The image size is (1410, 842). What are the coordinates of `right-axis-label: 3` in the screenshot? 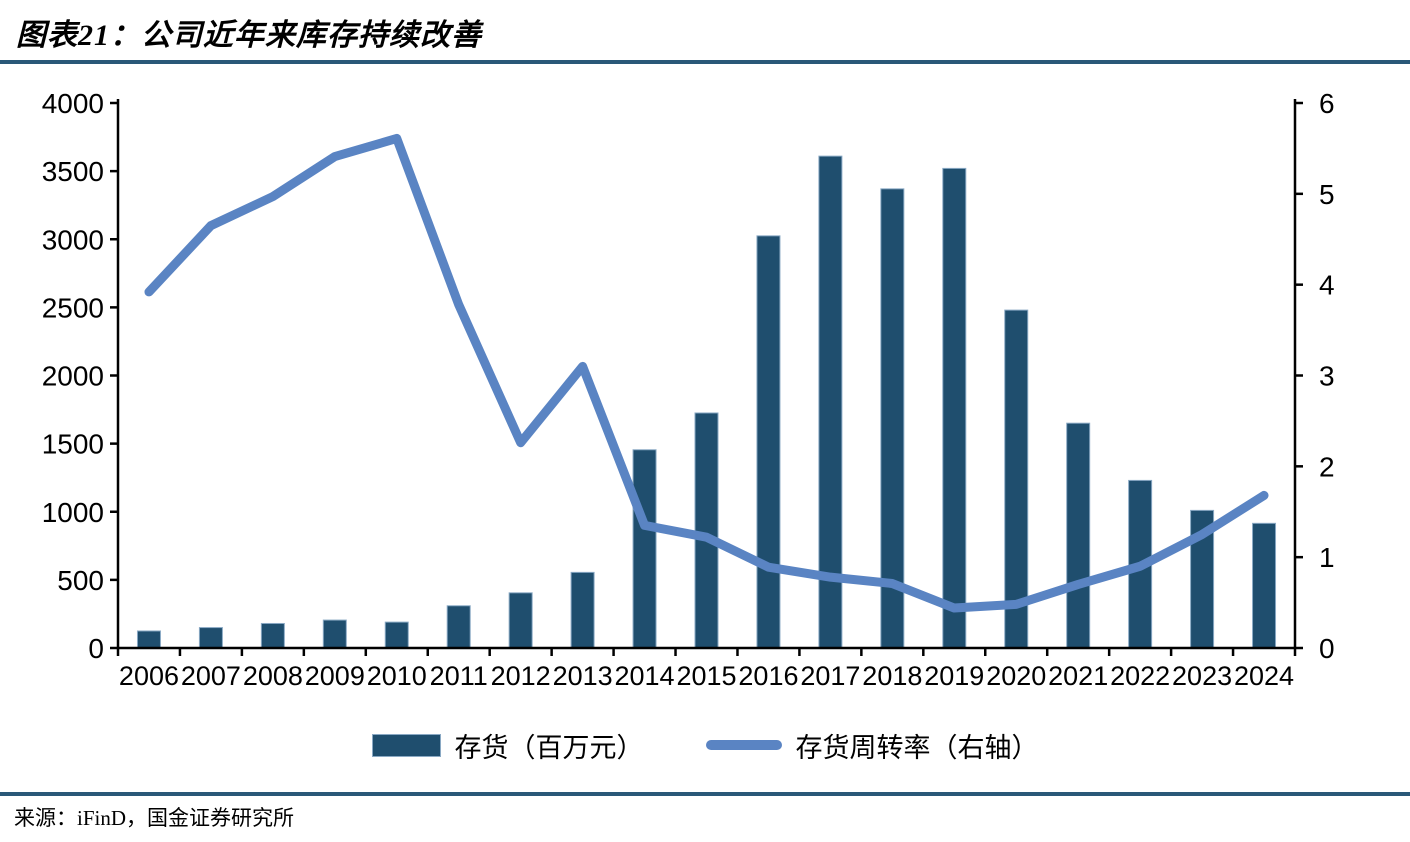 It's located at (1327, 376).